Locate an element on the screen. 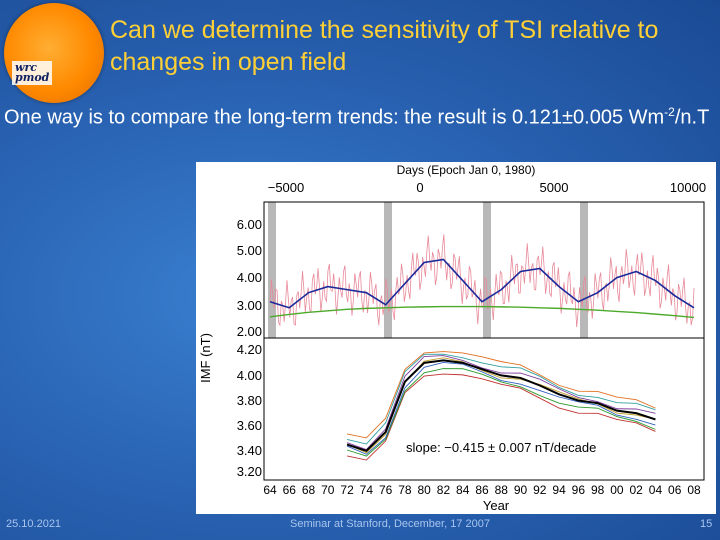 This screenshot has height=540, width=720. x-tick: 98 is located at coordinates (598, 490).